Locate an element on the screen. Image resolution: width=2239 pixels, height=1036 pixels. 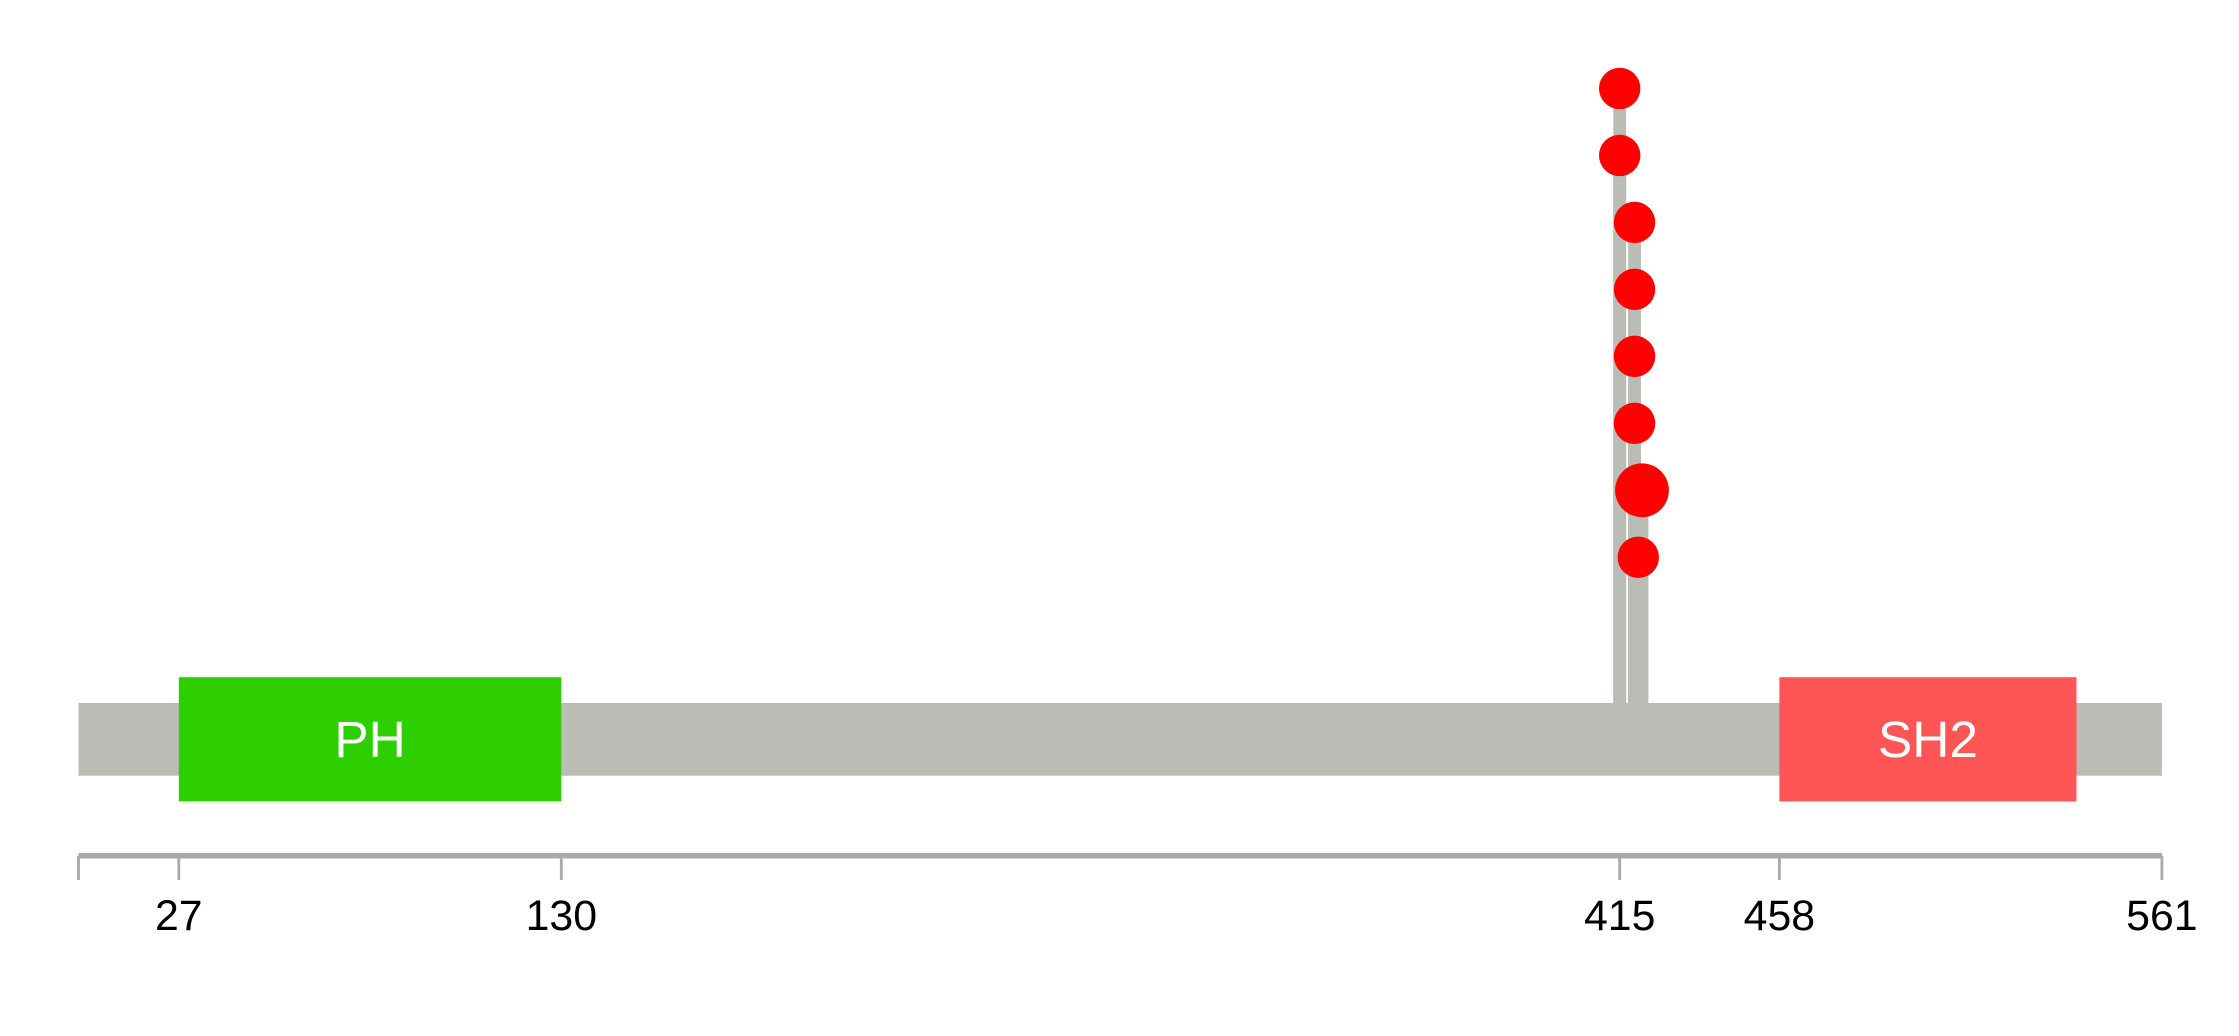
domains: PH SH2 is located at coordinates (1127, 739).